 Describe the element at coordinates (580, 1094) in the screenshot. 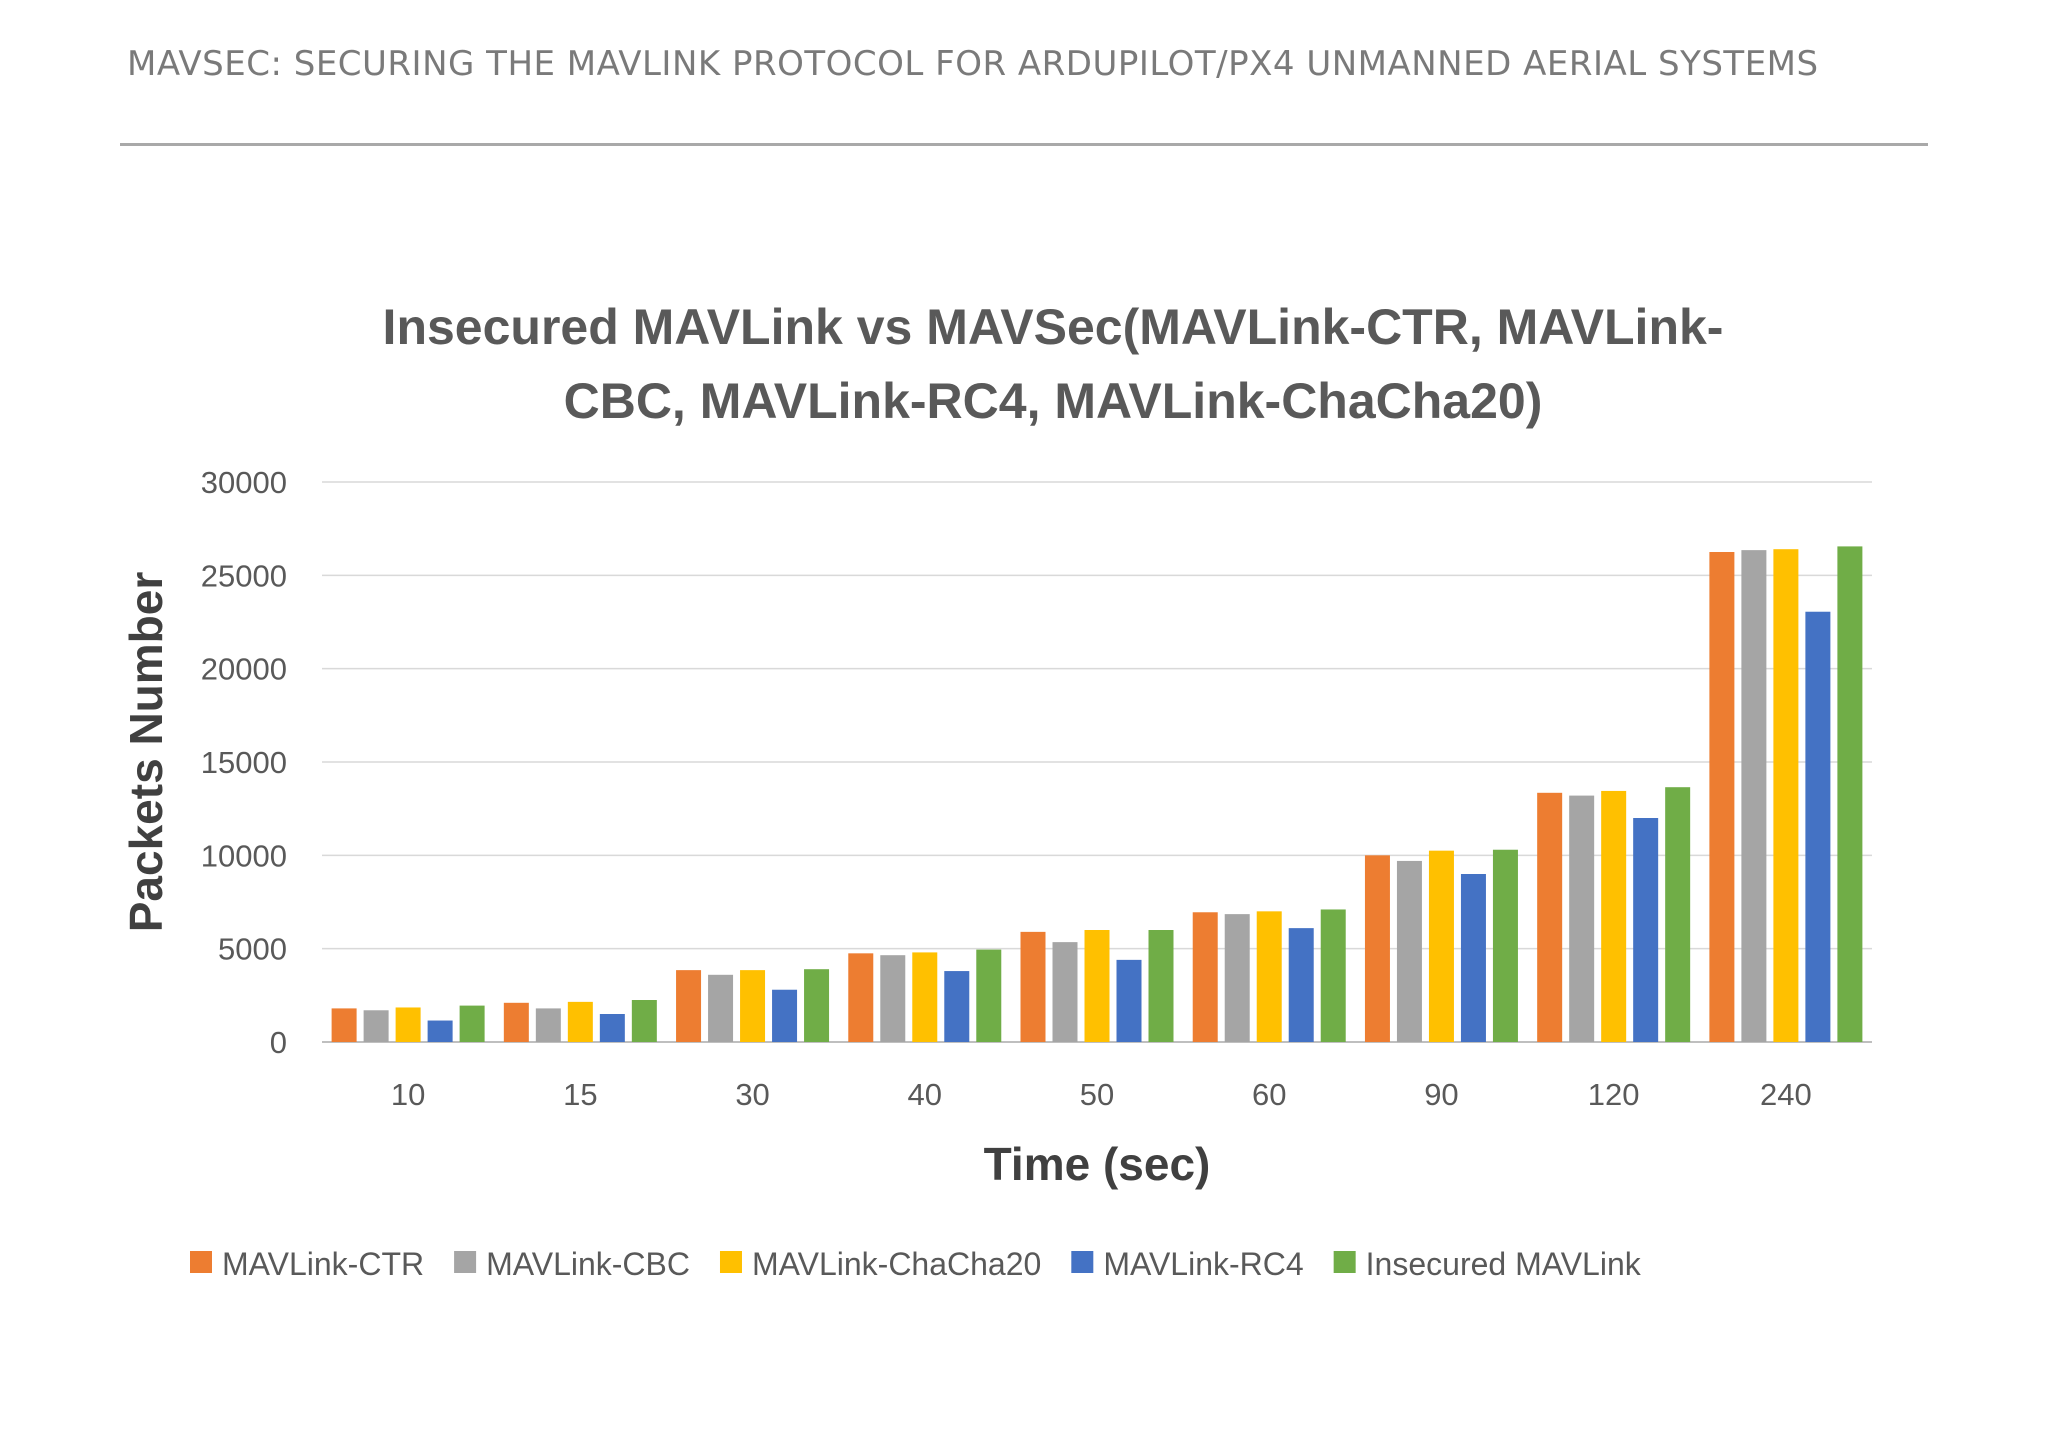

I see `x-tick-label: 15` at that location.